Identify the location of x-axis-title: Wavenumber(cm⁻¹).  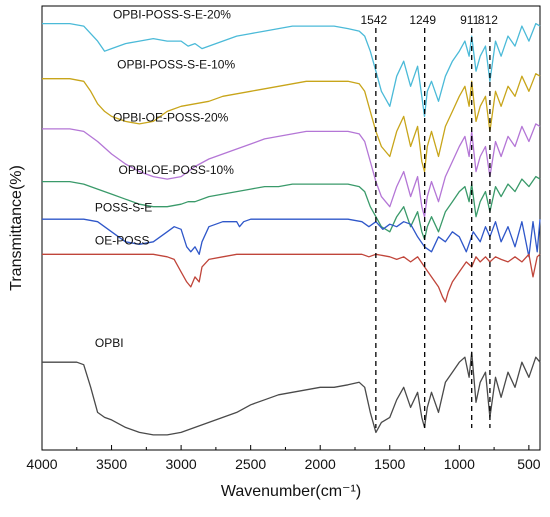
(291, 491).